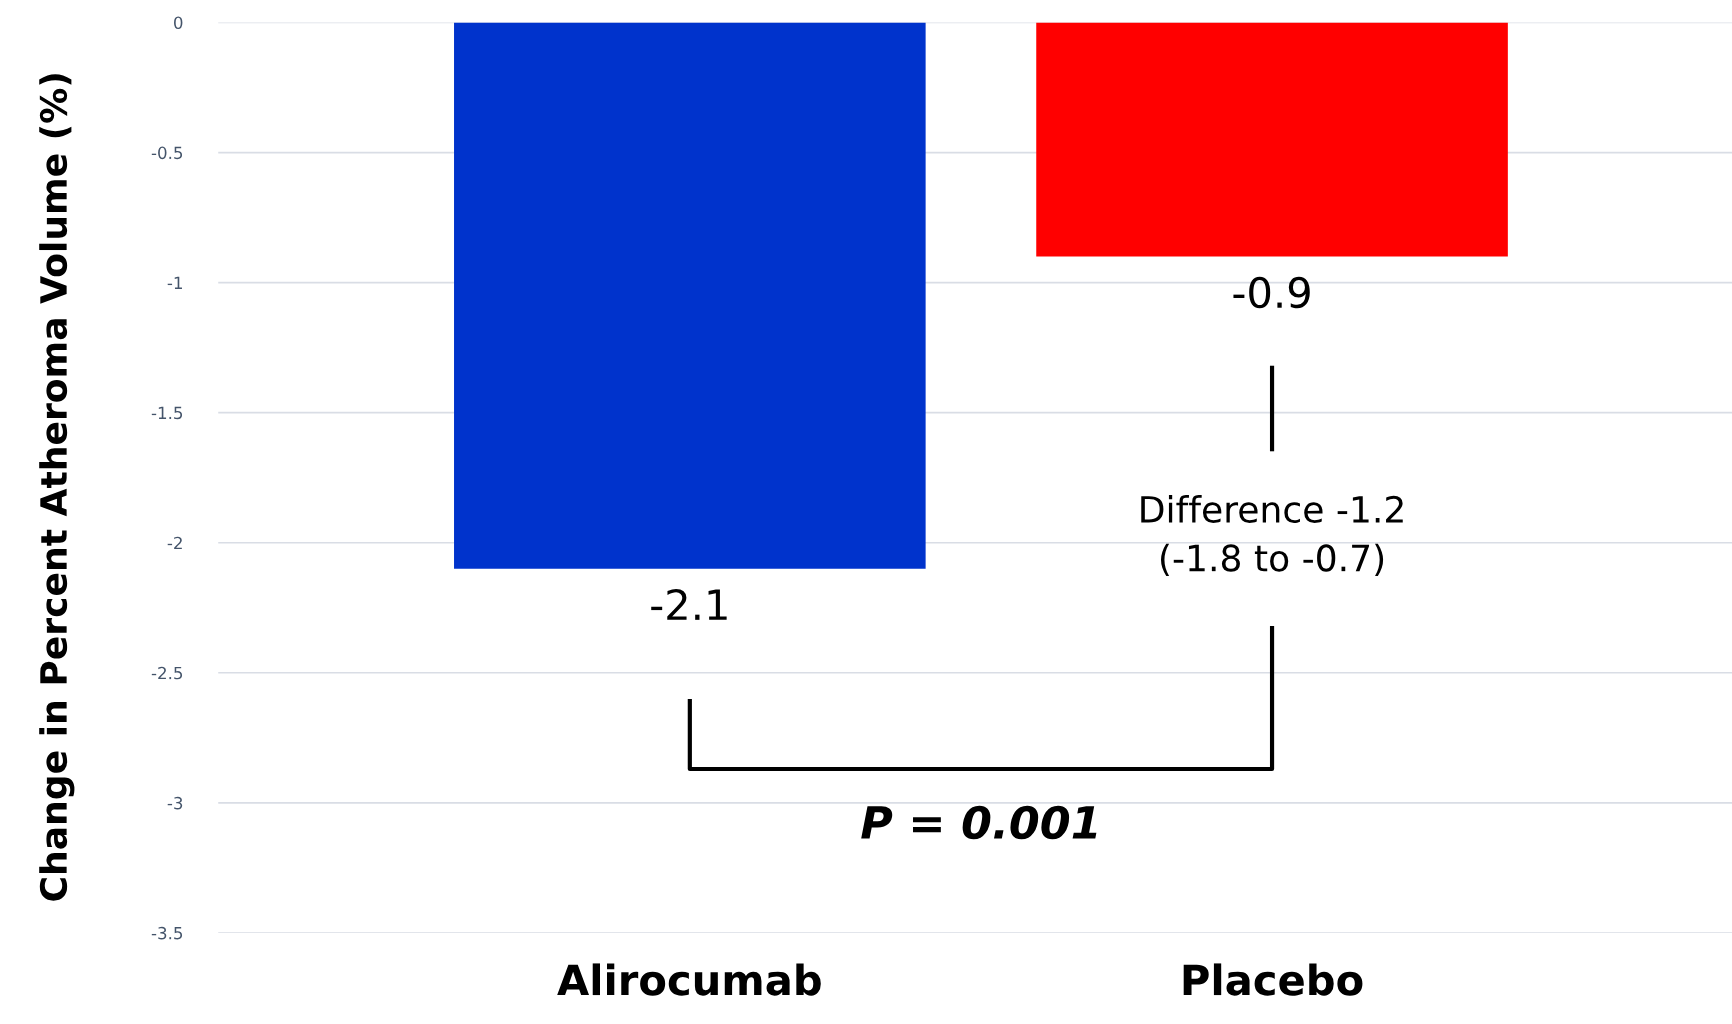 The height and width of the screenshot is (1024, 1732). What do you see at coordinates (167, 933) in the screenshot?
I see `y-tick-label: -3.5` at bounding box center [167, 933].